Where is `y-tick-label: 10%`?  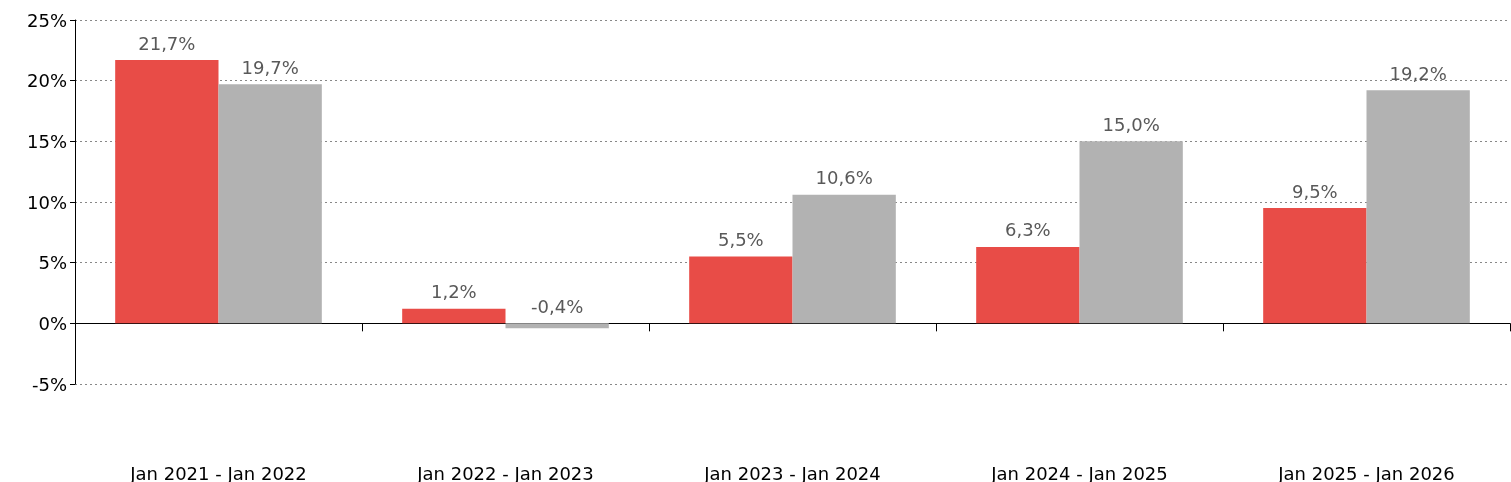 y-tick-label: 10% is located at coordinates (46, 202).